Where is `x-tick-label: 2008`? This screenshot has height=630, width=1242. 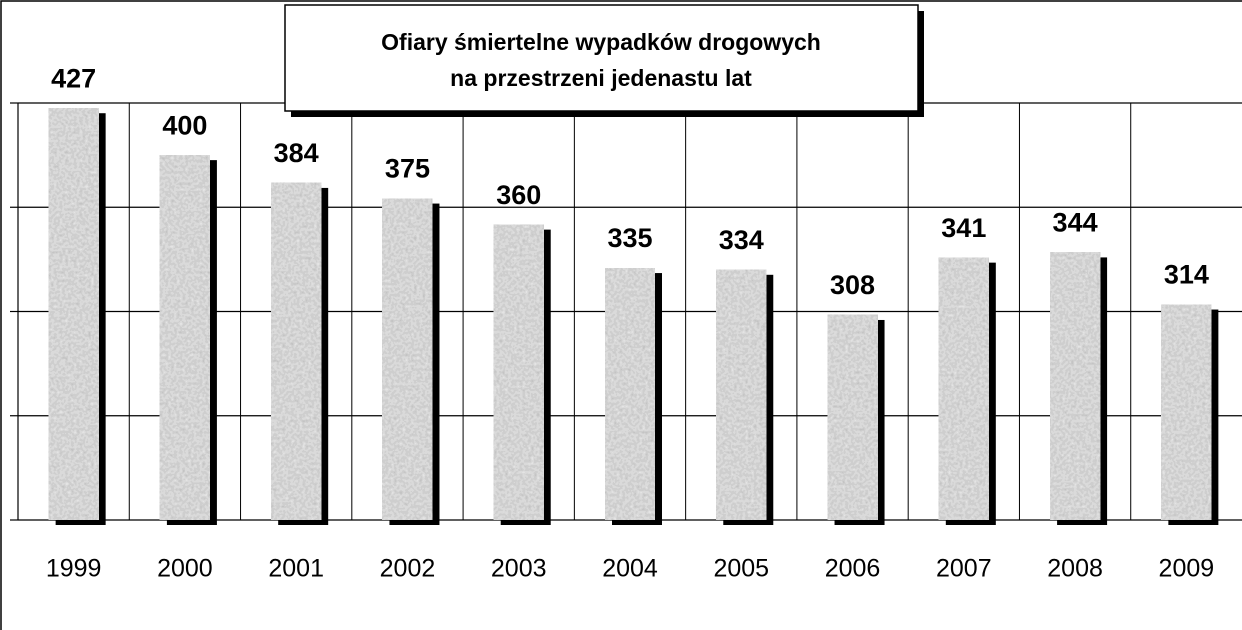
x-tick-label: 2008 is located at coordinates (1075, 569).